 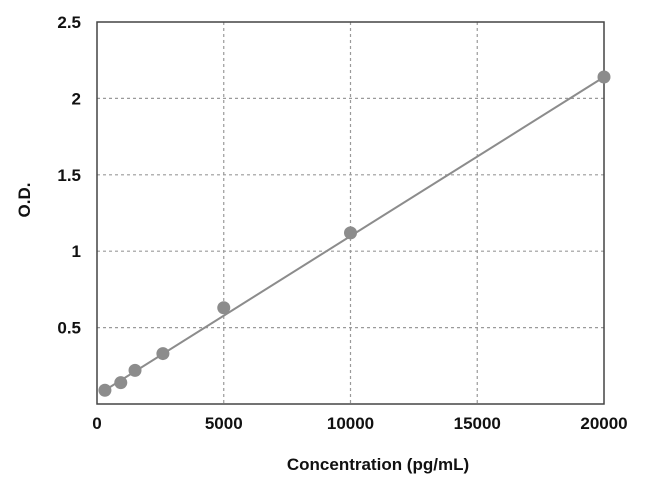 I want to click on y-tick-label: 2.5, so click(x=69, y=22).